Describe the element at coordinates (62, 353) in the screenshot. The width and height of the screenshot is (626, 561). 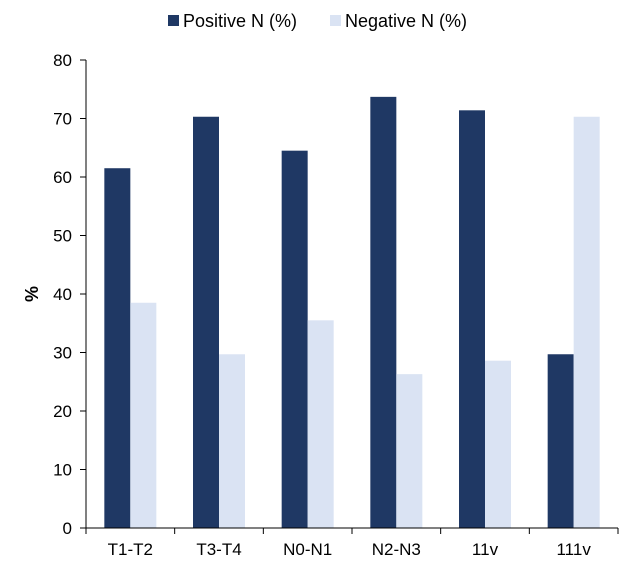
I see `y-tick-label: 30` at that location.